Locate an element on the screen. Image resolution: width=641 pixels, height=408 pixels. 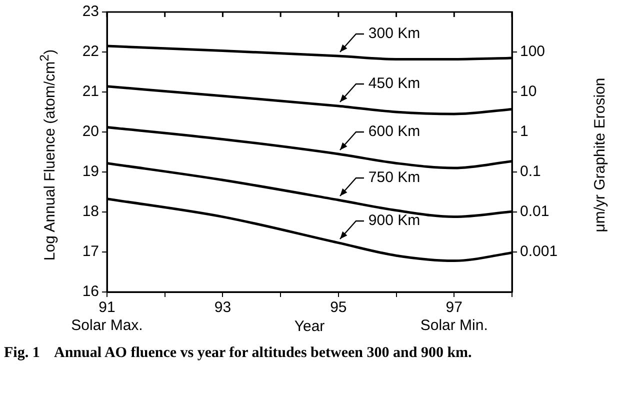
x-tick-label: 93 is located at coordinates (223, 307).